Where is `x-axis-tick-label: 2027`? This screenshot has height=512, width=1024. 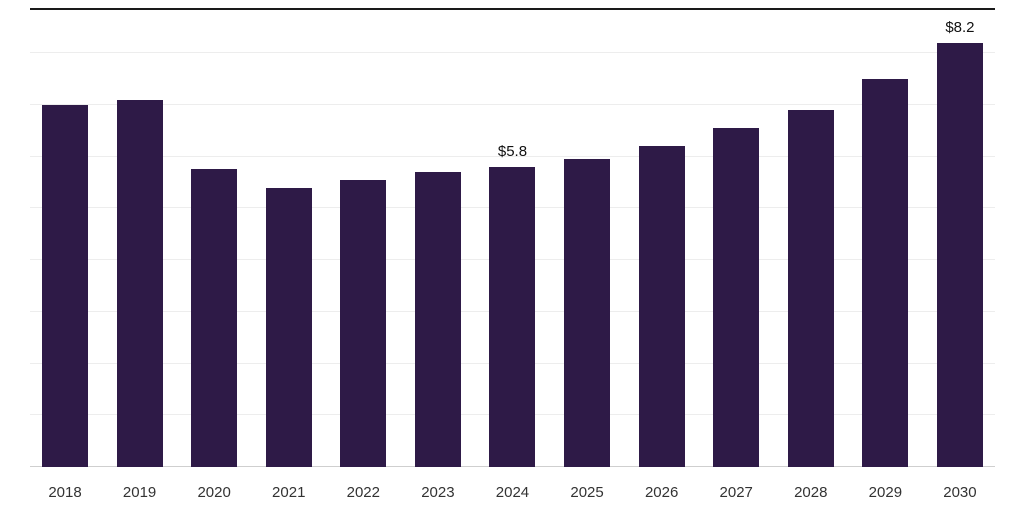
x-axis-tick-label: 2027 is located at coordinates (736, 492).